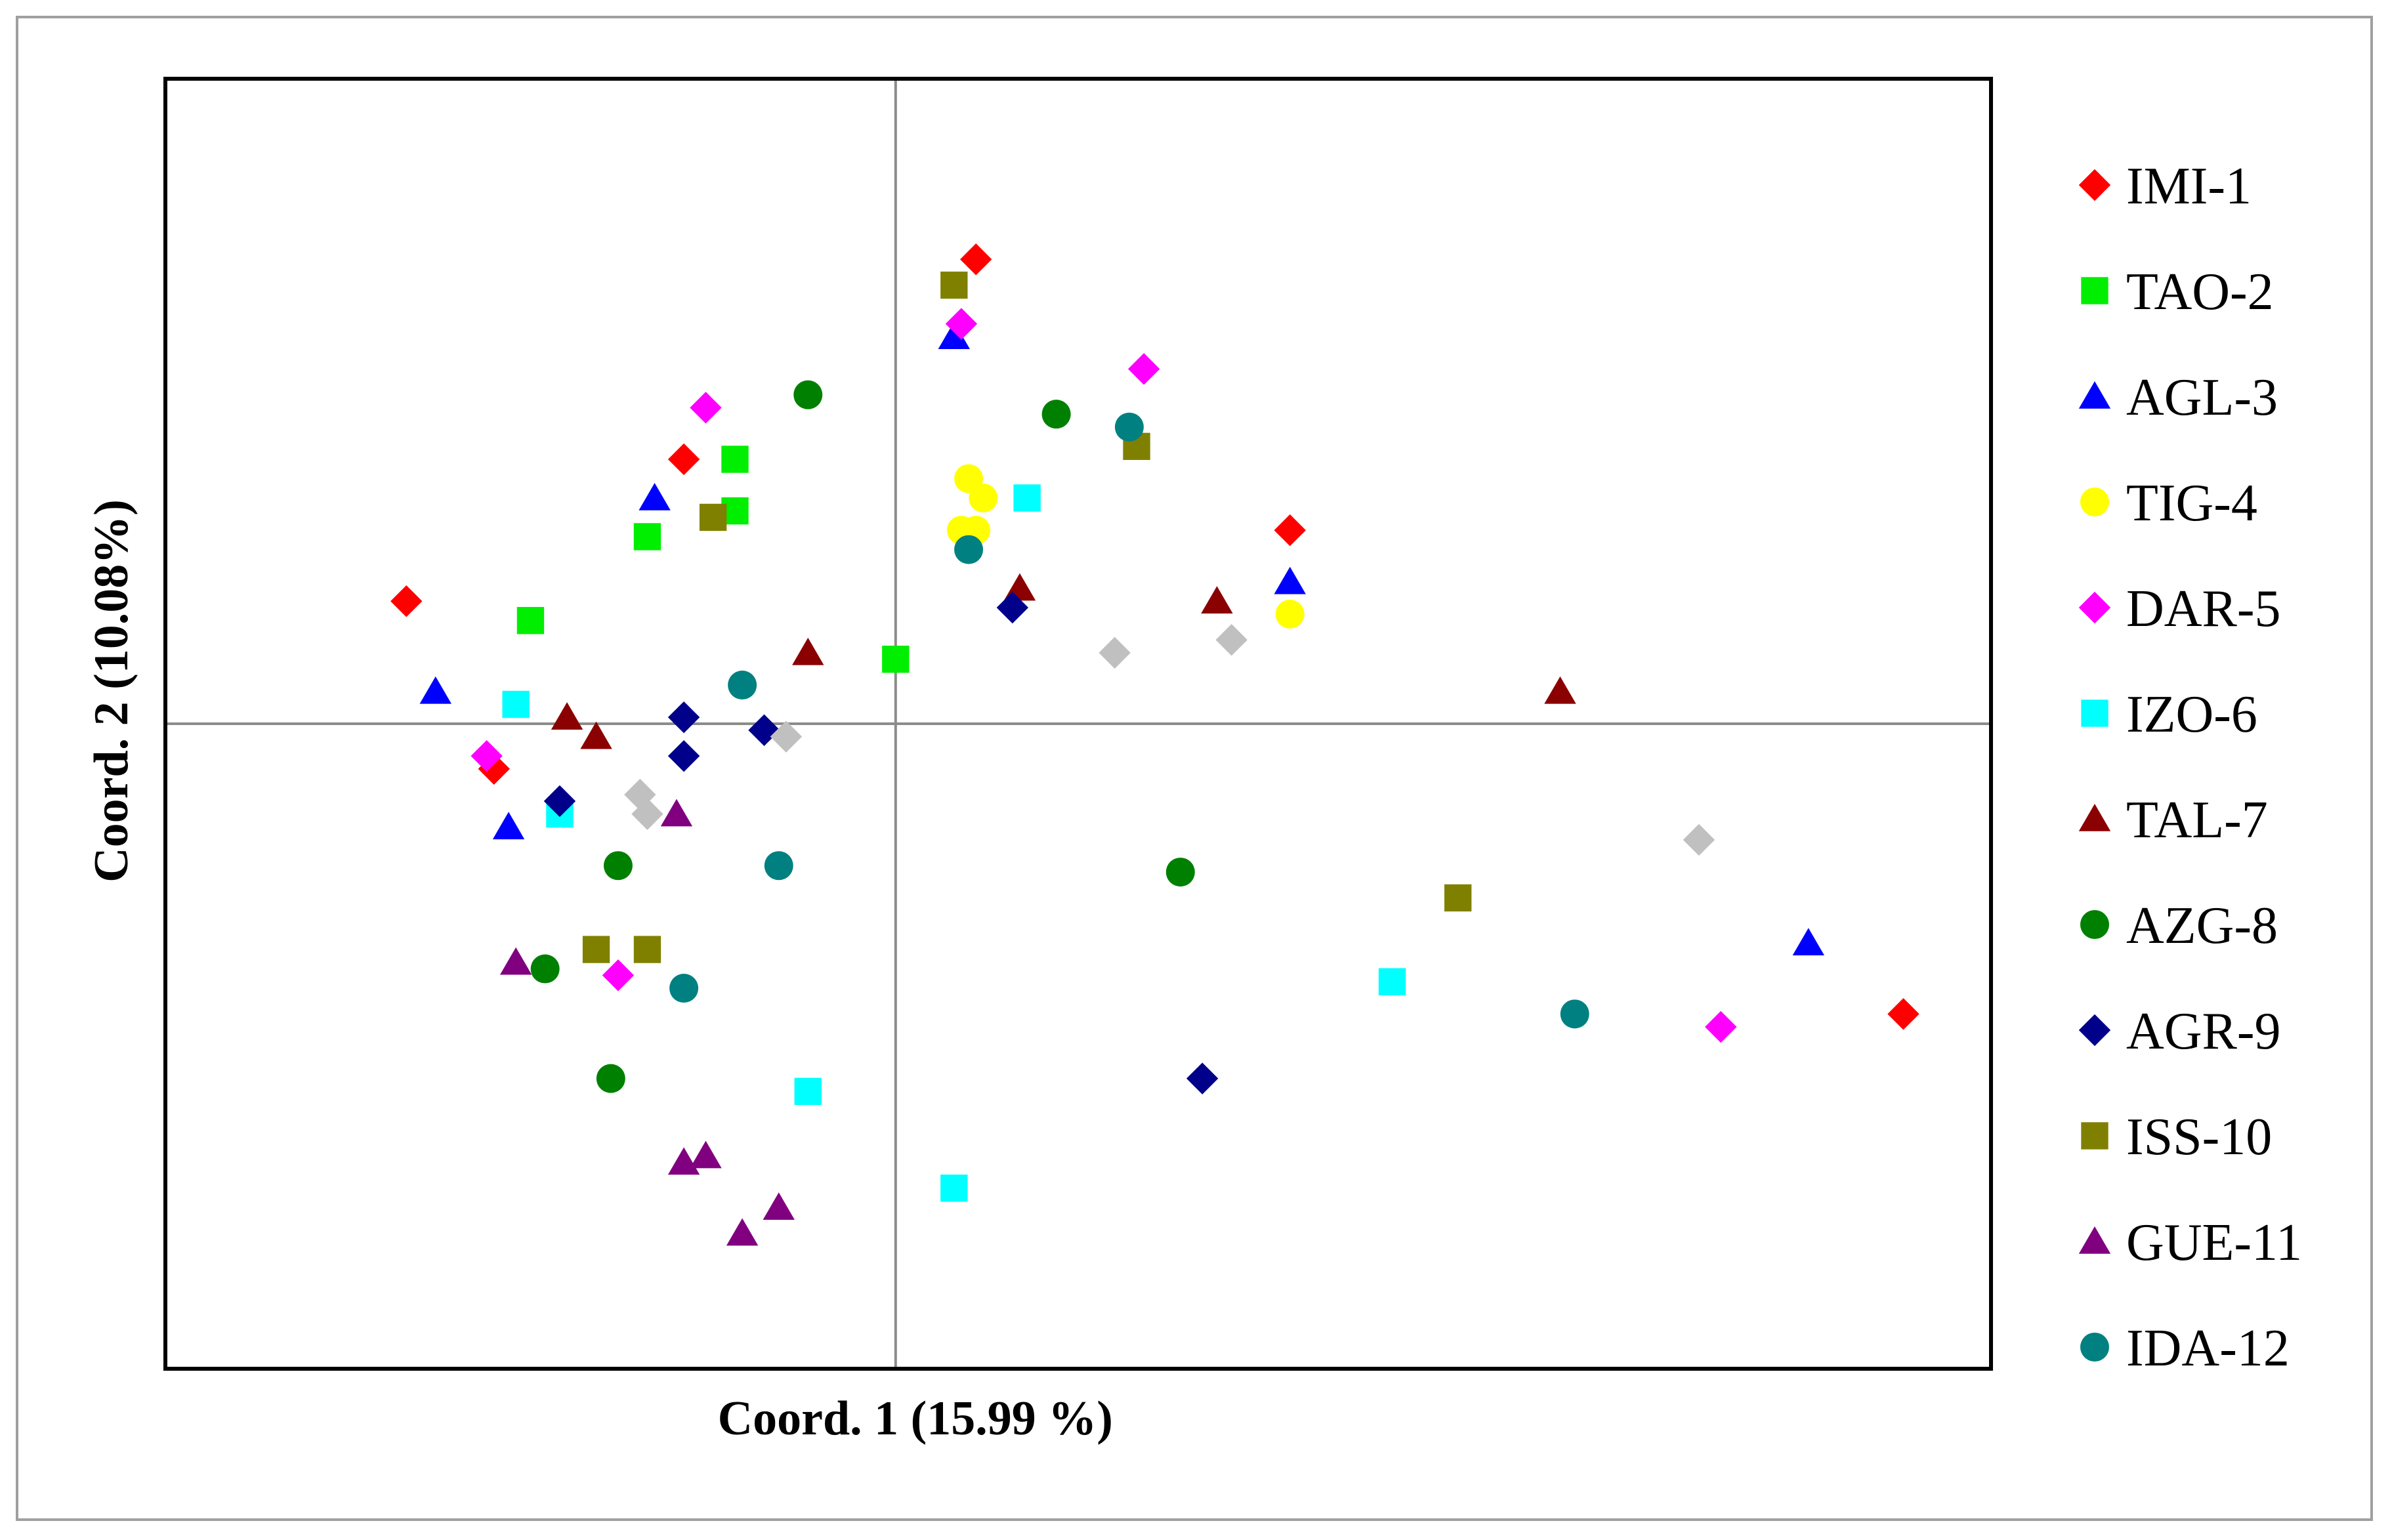 The height and width of the screenshot is (1540, 2390). Describe the element at coordinates (2189, 186) in the screenshot. I see `legend-label-imi-1: IMI-1` at that location.